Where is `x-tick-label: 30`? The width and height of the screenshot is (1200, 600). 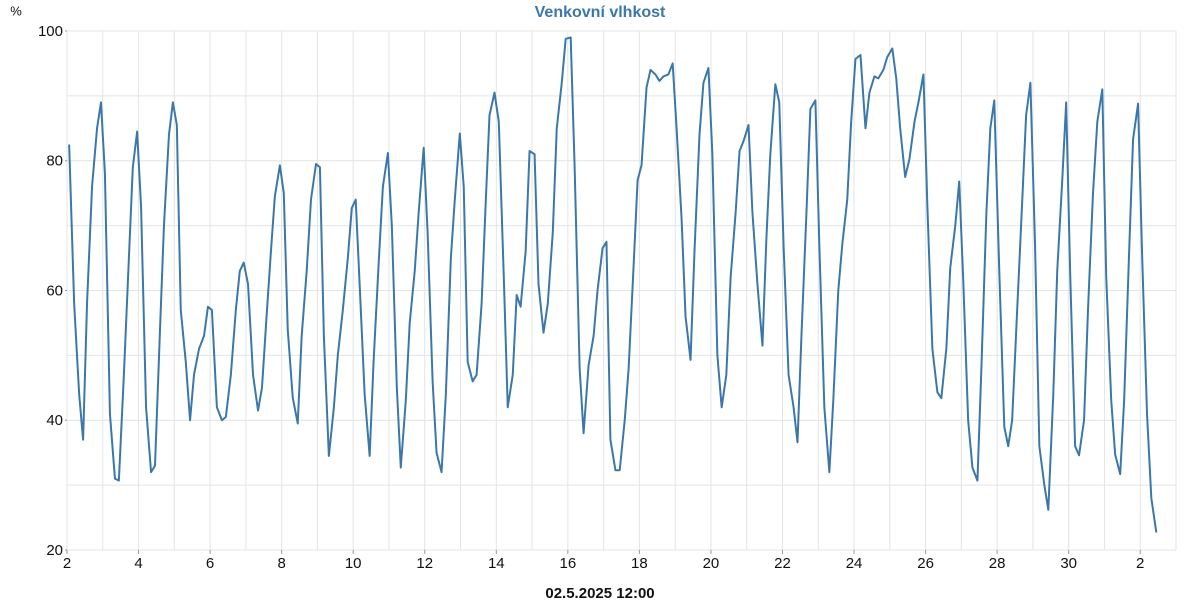 x-tick-label: 30 is located at coordinates (1068, 563).